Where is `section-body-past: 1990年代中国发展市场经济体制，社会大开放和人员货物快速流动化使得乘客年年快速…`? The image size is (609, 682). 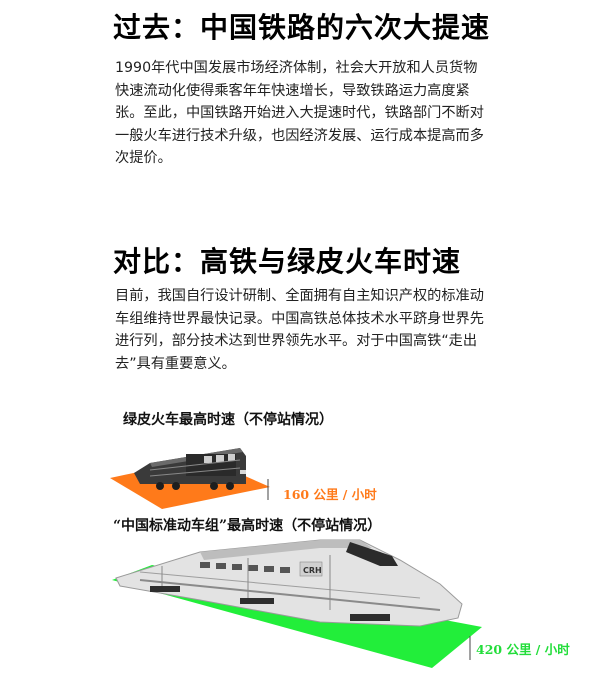
section-body-past: 1990年代中国发展市场经济体制，社会大开放和人员货物快速流动化使得乘客年年快速… is located at coordinates (299, 113).